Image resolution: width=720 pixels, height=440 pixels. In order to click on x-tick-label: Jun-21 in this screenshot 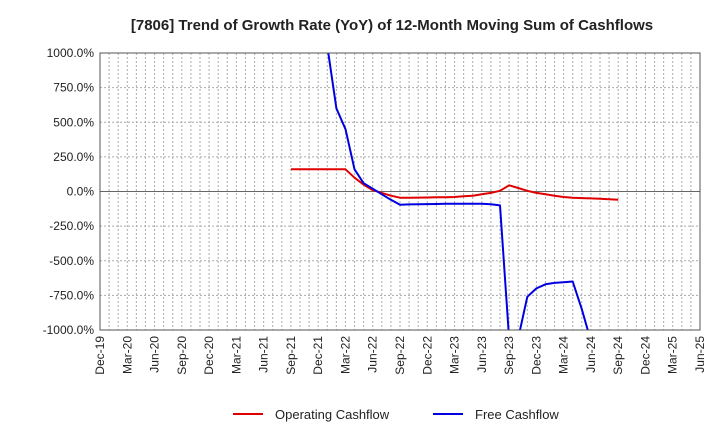, I will do `click(264, 354)`.